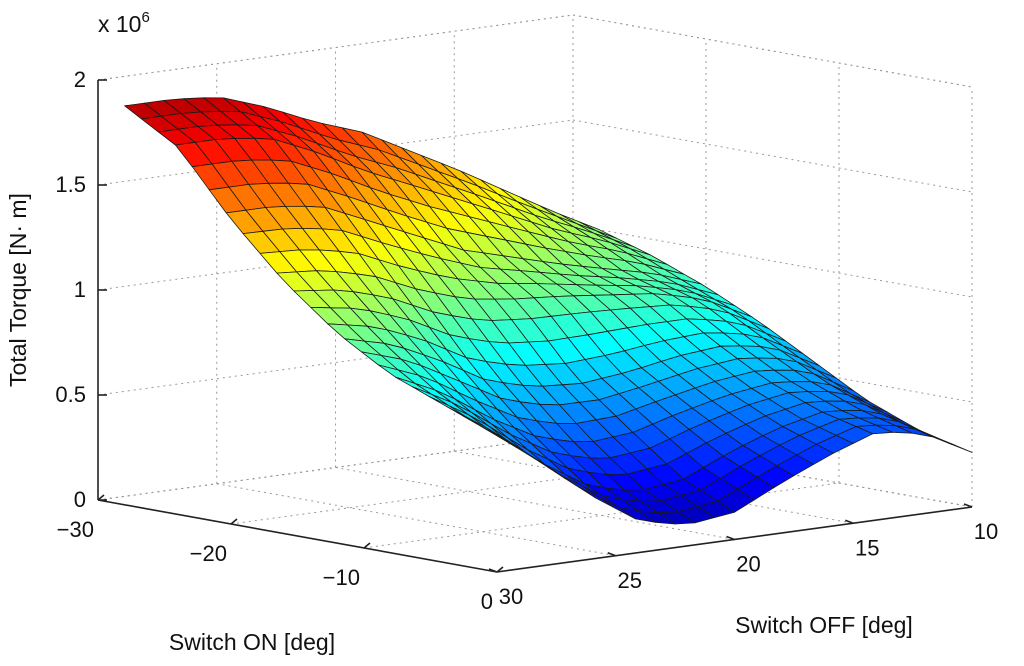 The image size is (1024, 666). Describe the element at coordinates (341, 577) in the screenshot. I see `x-tick-label: −10` at that location.